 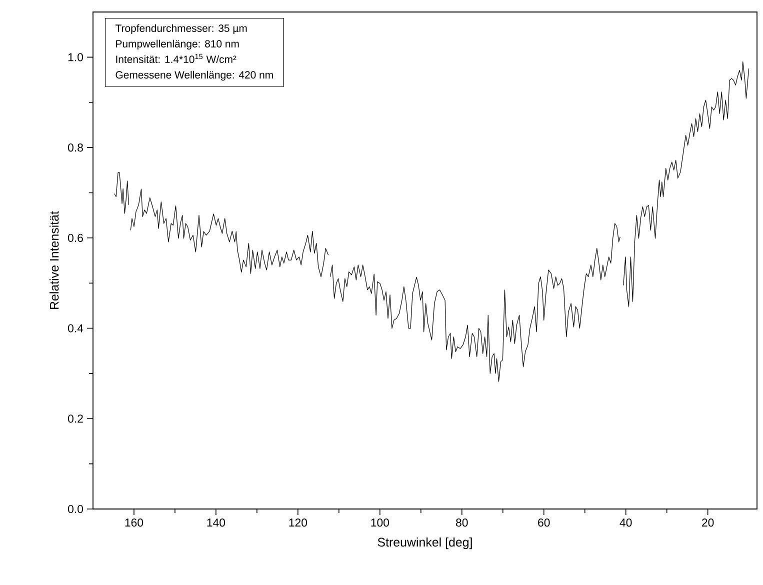 What do you see at coordinates (425, 543) in the screenshot?
I see `x-axis-title: Streuwinkel [deg]` at bounding box center [425, 543].